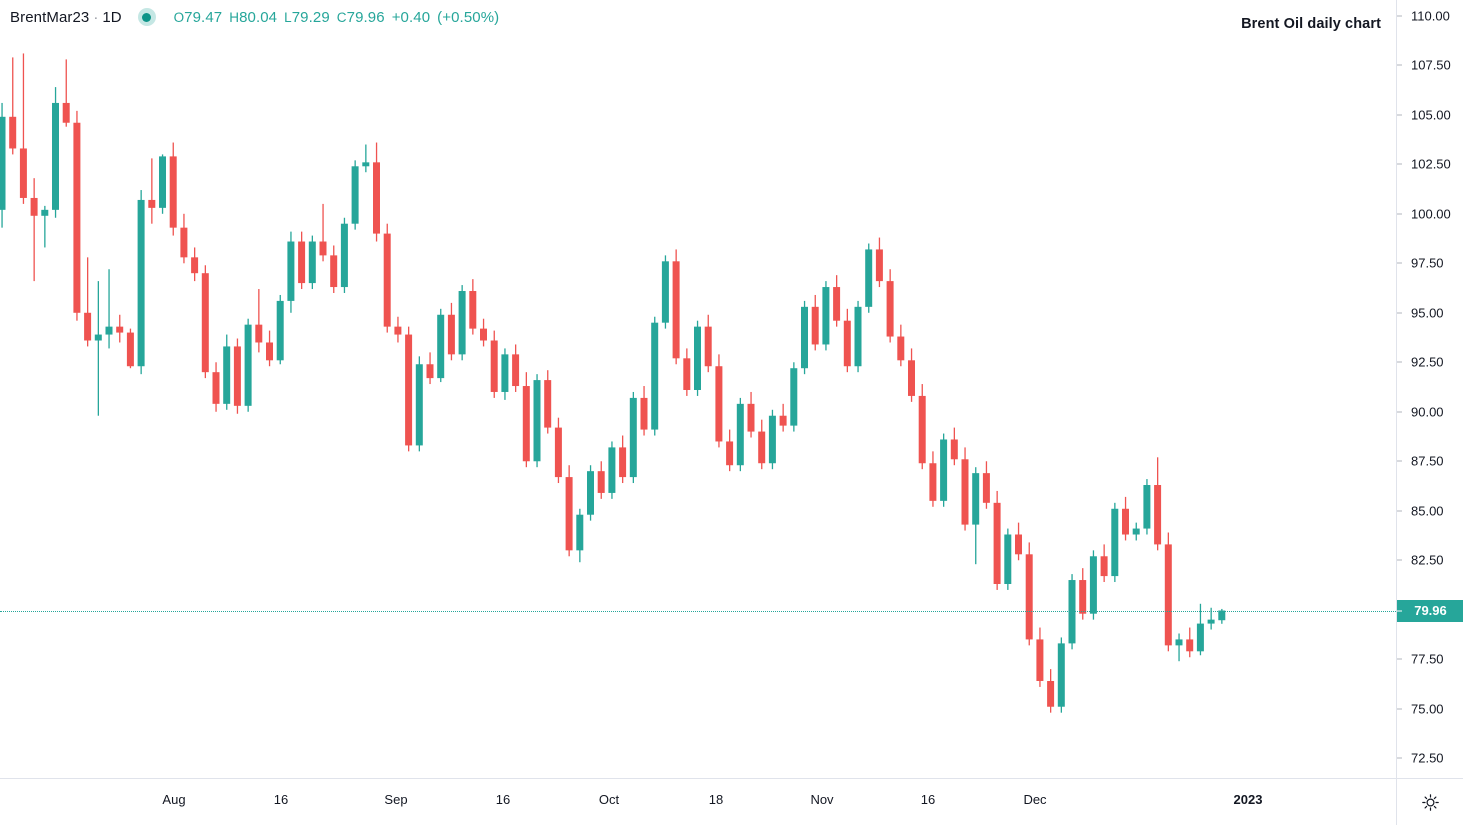 The image size is (1463, 825). What do you see at coordinates (716, 799) in the screenshot?
I see `time-tick-label: 18` at bounding box center [716, 799].